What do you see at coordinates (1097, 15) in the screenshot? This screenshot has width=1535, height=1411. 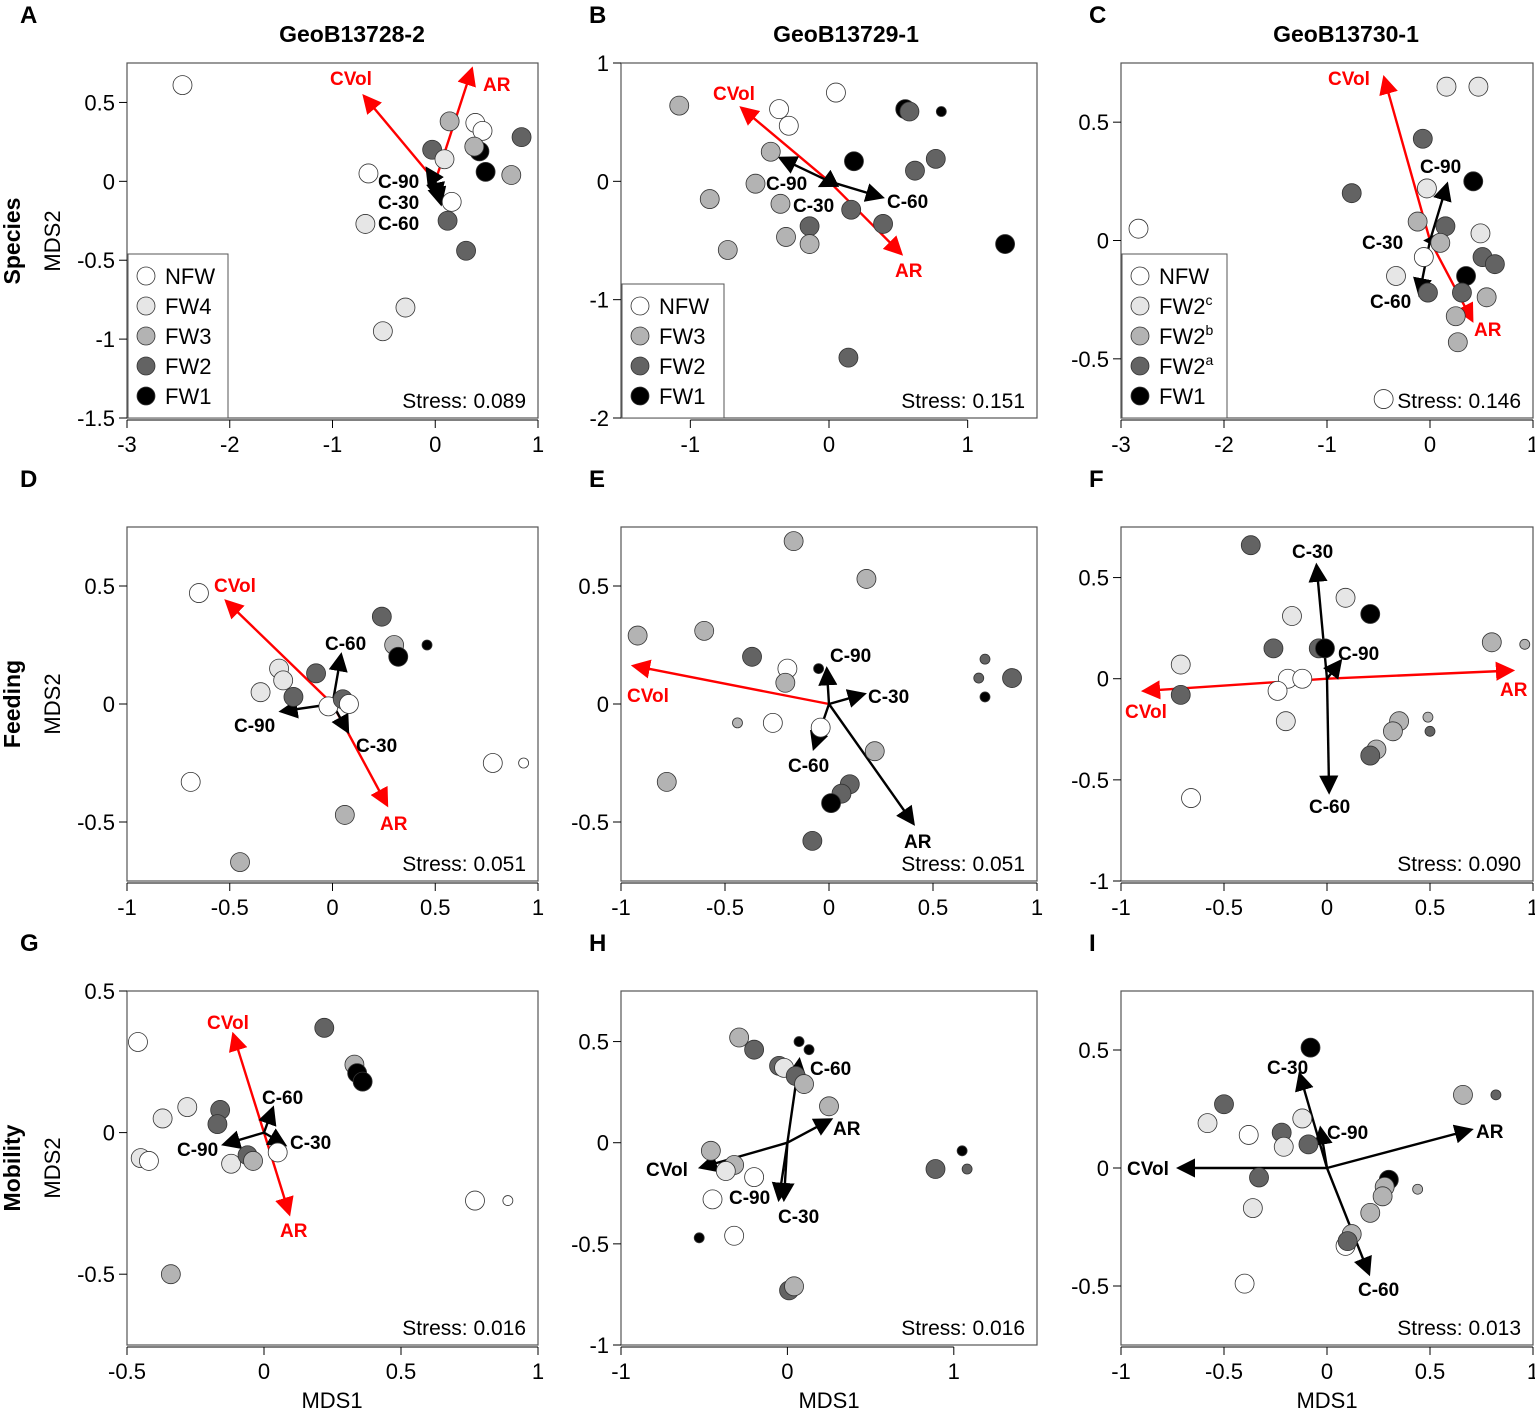 I see `panel-letter: C` at bounding box center [1097, 15].